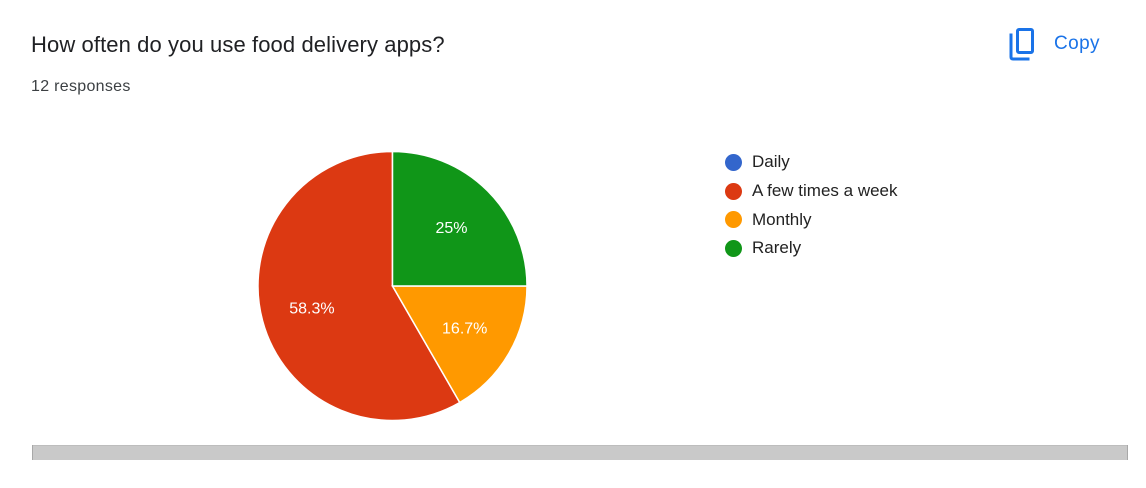 This screenshot has height=488, width=1146. I want to click on page-title: How often do you use food delivery apps?, so click(238, 44).